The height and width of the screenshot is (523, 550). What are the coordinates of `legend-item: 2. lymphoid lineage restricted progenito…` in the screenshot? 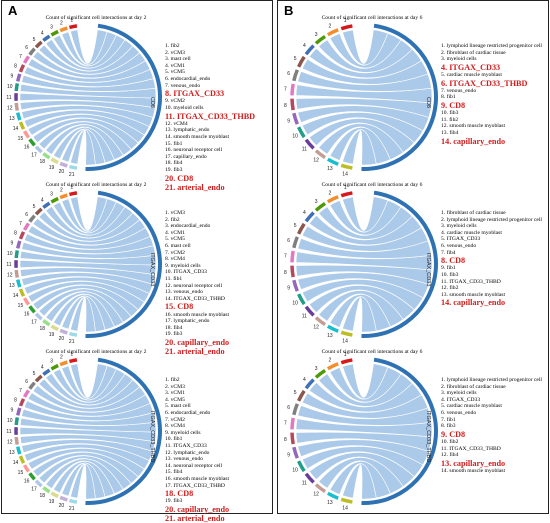 It's located at (495, 220).